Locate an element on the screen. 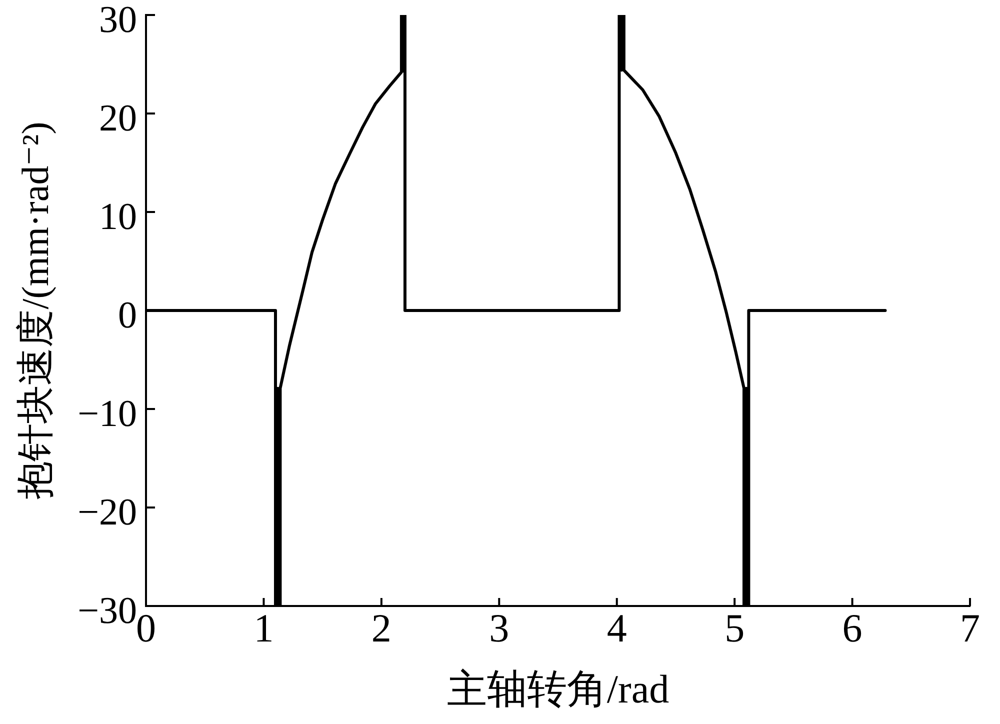  x-tick-label: 5 is located at coordinates (734, 628).